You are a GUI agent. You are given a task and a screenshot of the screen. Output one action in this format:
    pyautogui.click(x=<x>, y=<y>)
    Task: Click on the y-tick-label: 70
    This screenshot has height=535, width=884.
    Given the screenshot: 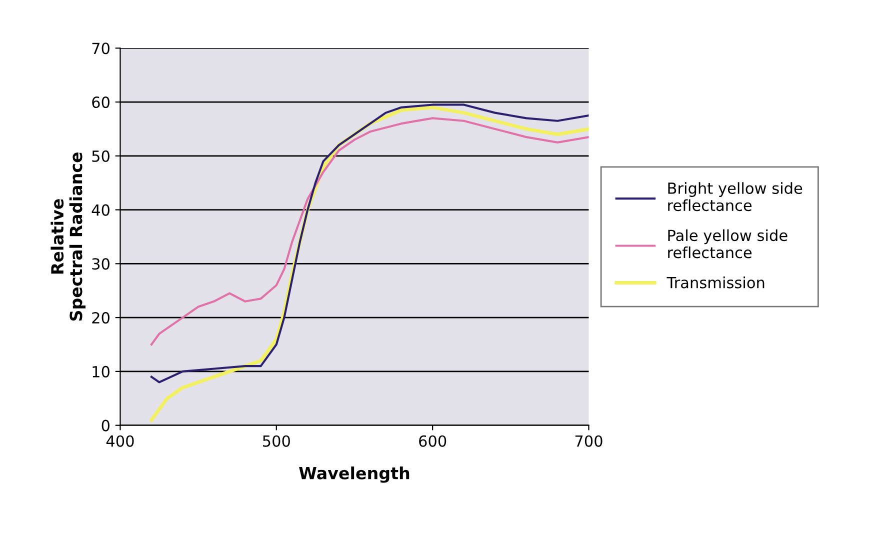 What is the action you would take?
    pyautogui.click(x=101, y=48)
    